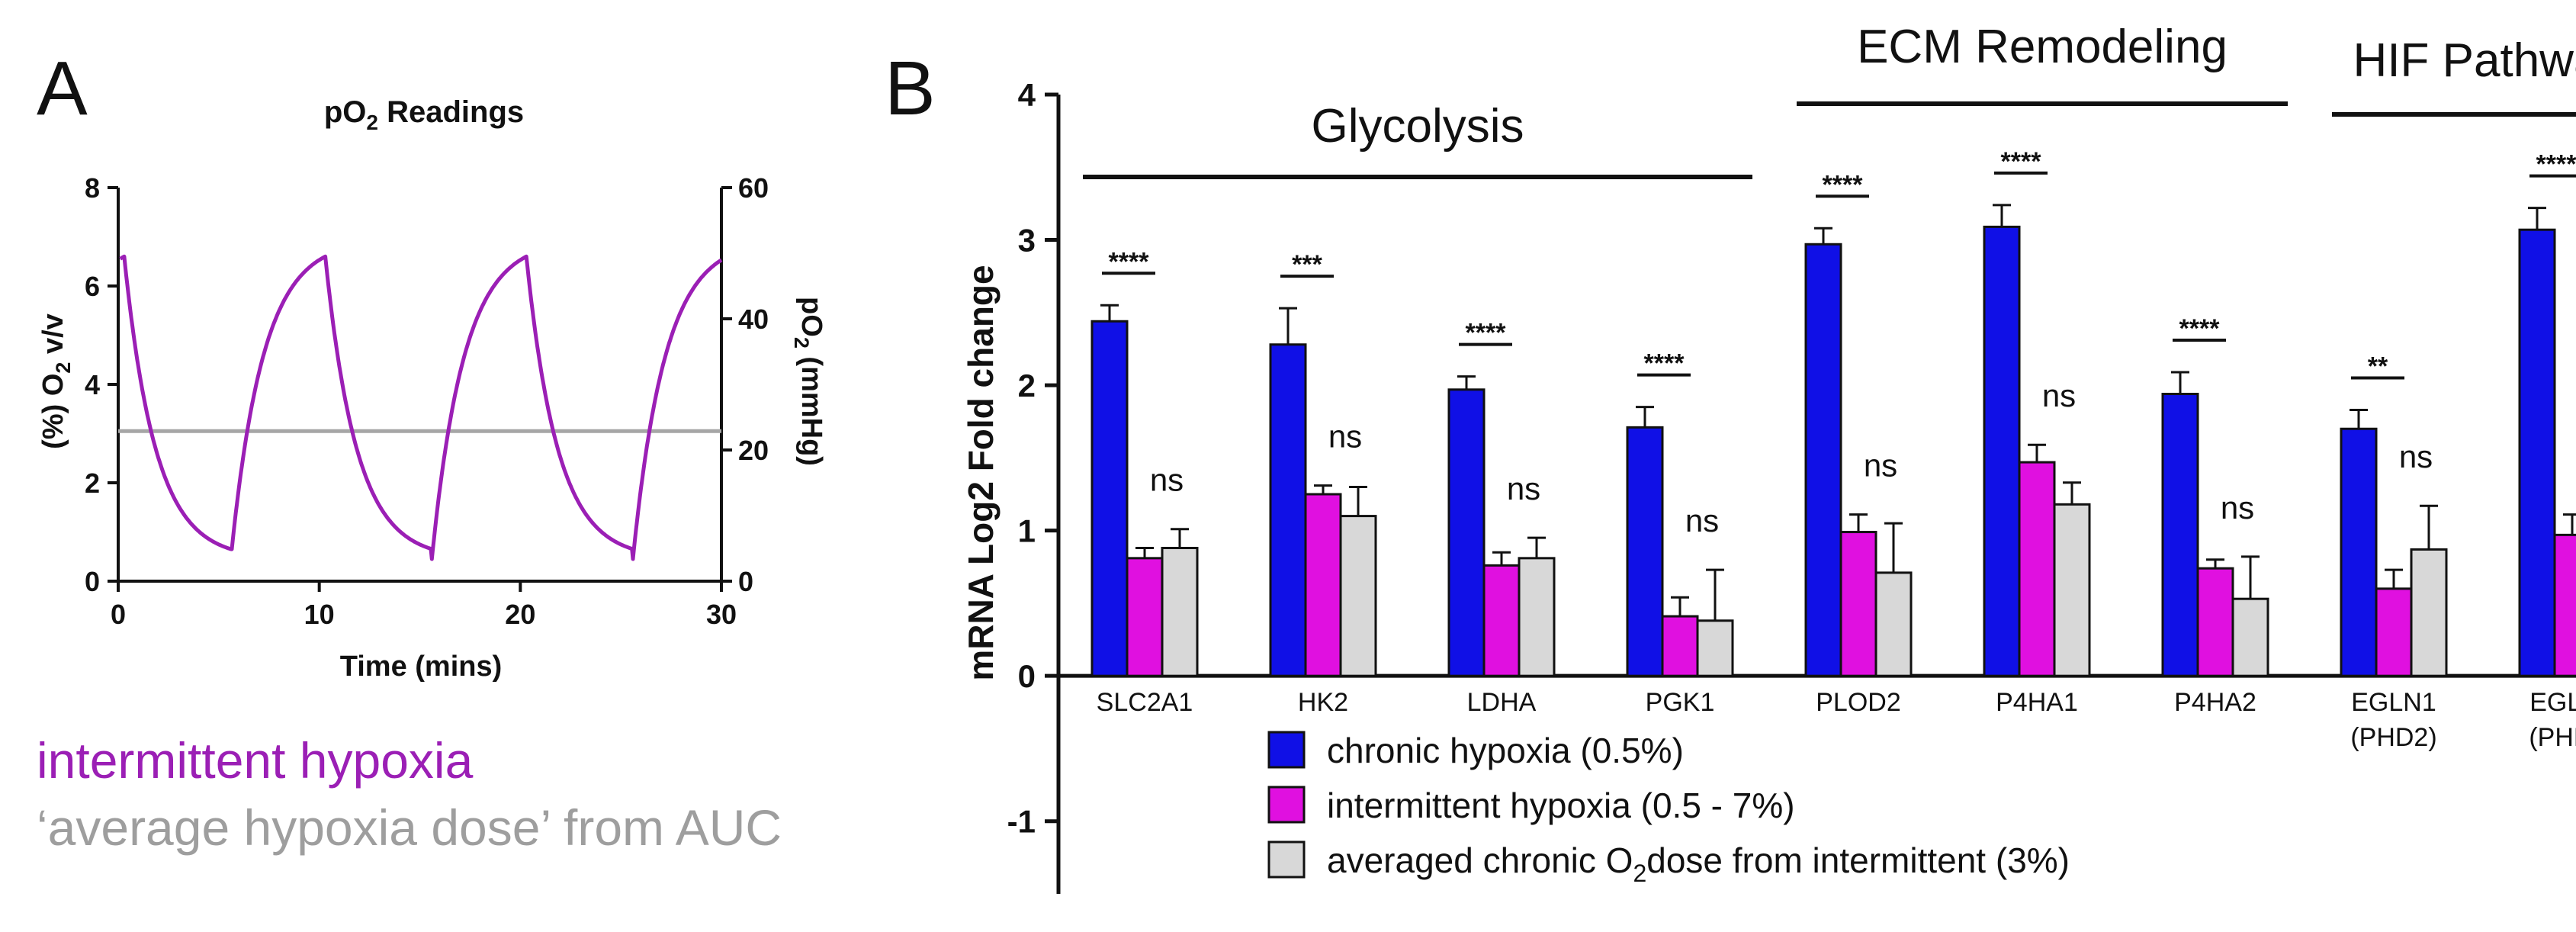  What do you see at coordinates (2393, 702) in the screenshot?
I see `category-label: EGLN1` at bounding box center [2393, 702].